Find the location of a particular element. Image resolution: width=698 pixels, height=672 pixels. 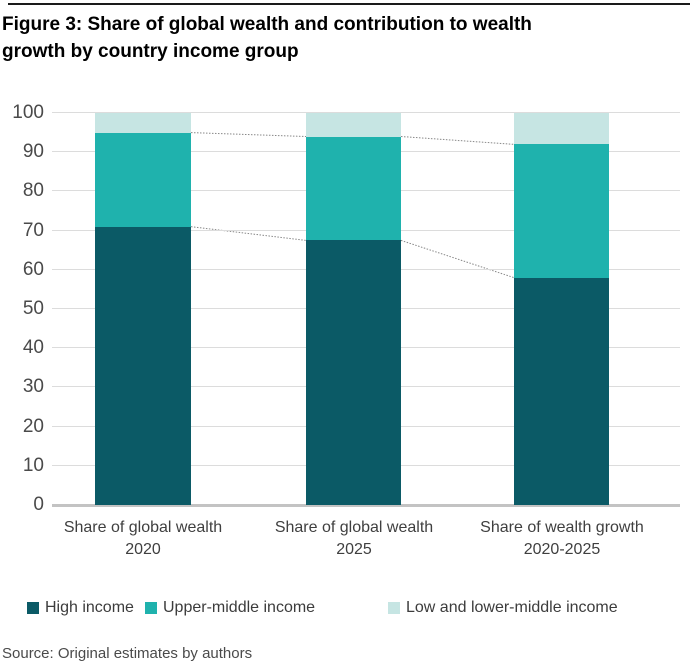

legend-label-upper-middle-income: Upper-middle income is located at coordinates (239, 607).